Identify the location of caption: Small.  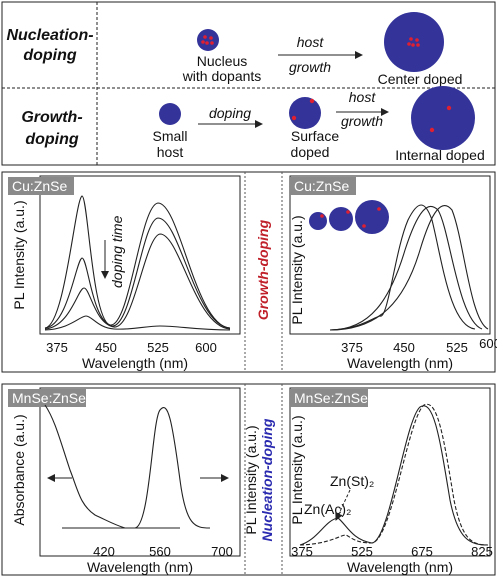
(169, 136).